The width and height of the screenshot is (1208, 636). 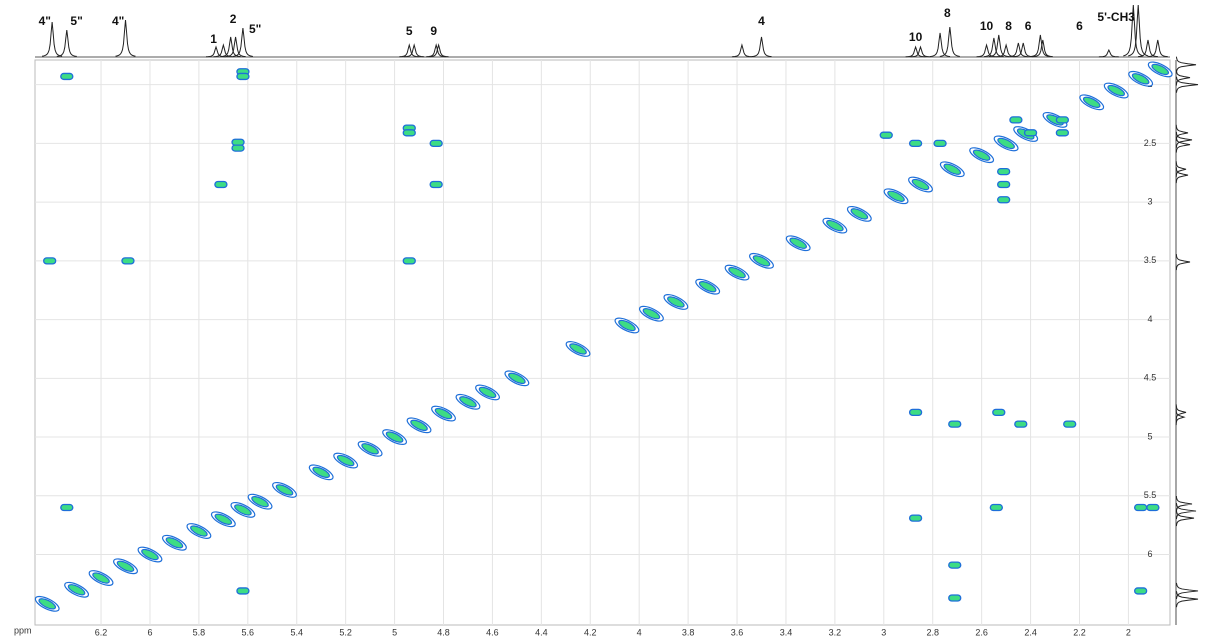 What do you see at coordinates (786, 631) in the screenshot?
I see `x-tick-label: 3.4` at bounding box center [786, 631].